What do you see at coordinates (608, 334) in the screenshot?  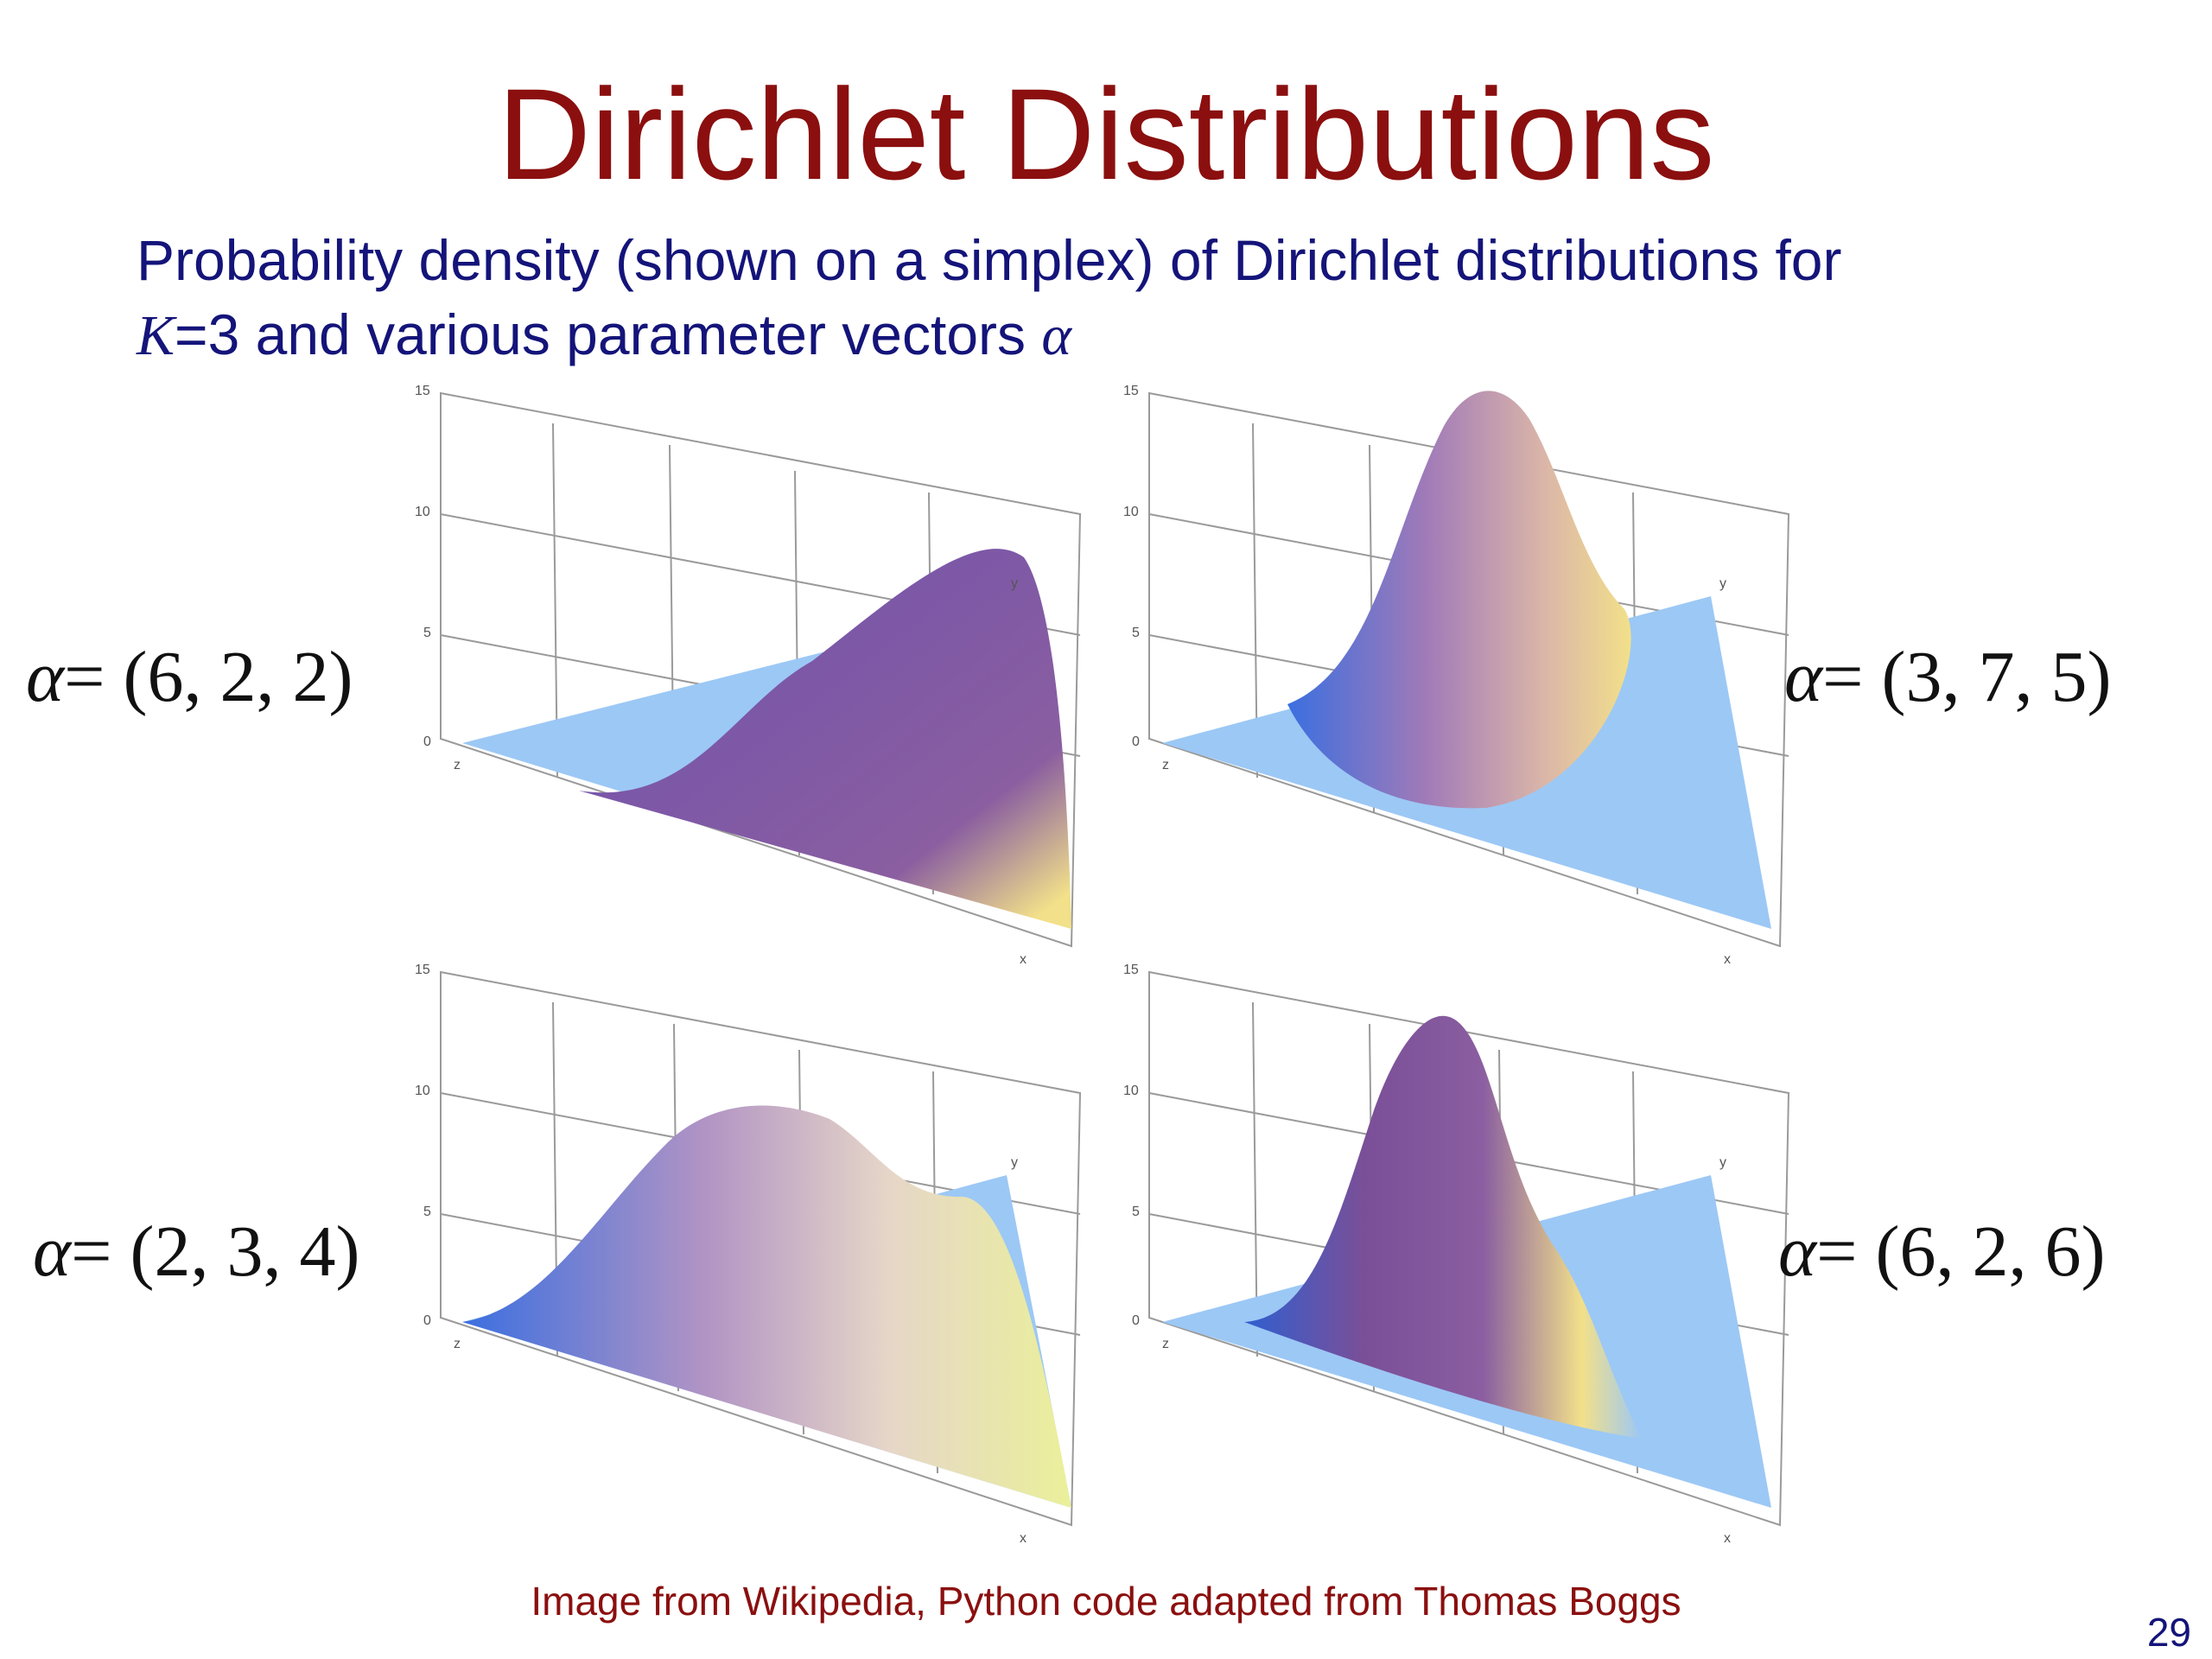 I see `subtitle-line-2-text: =3 and various parameter vectors` at bounding box center [608, 334].